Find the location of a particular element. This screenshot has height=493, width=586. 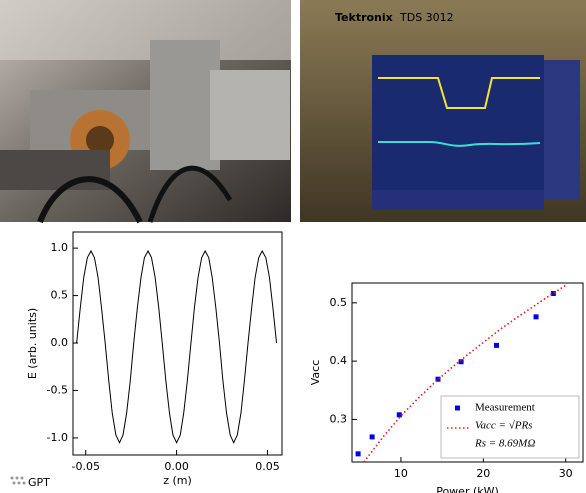

x-tick-label: 0.05 is located at coordinates (267, 466).